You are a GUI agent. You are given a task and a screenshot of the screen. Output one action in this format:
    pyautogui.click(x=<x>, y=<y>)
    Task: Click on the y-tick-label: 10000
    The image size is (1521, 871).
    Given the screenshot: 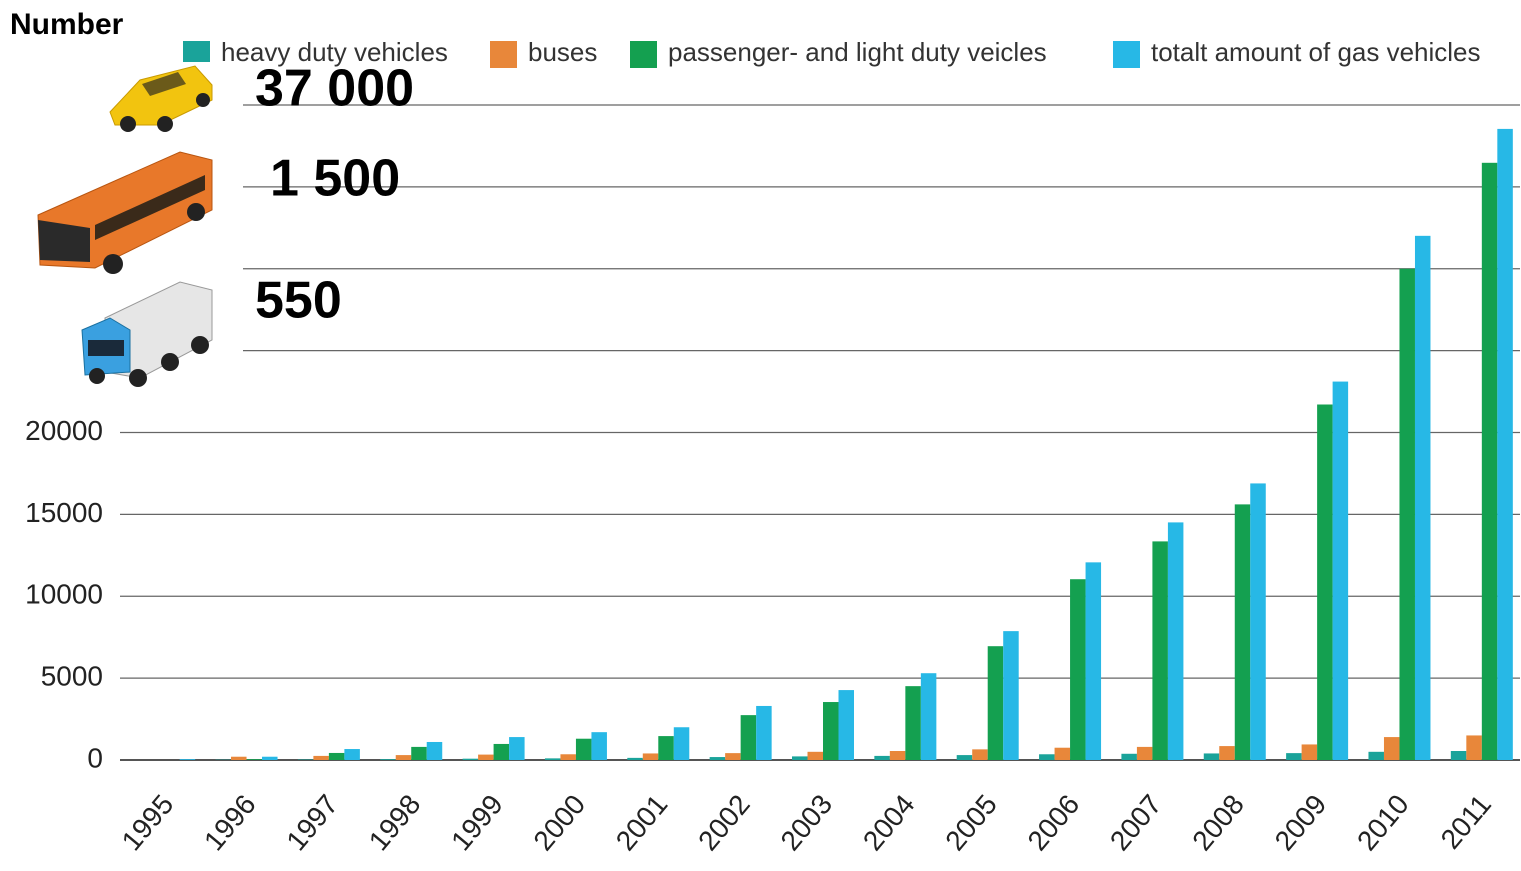 What is the action you would take?
    pyautogui.click(x=64, y=594)
    